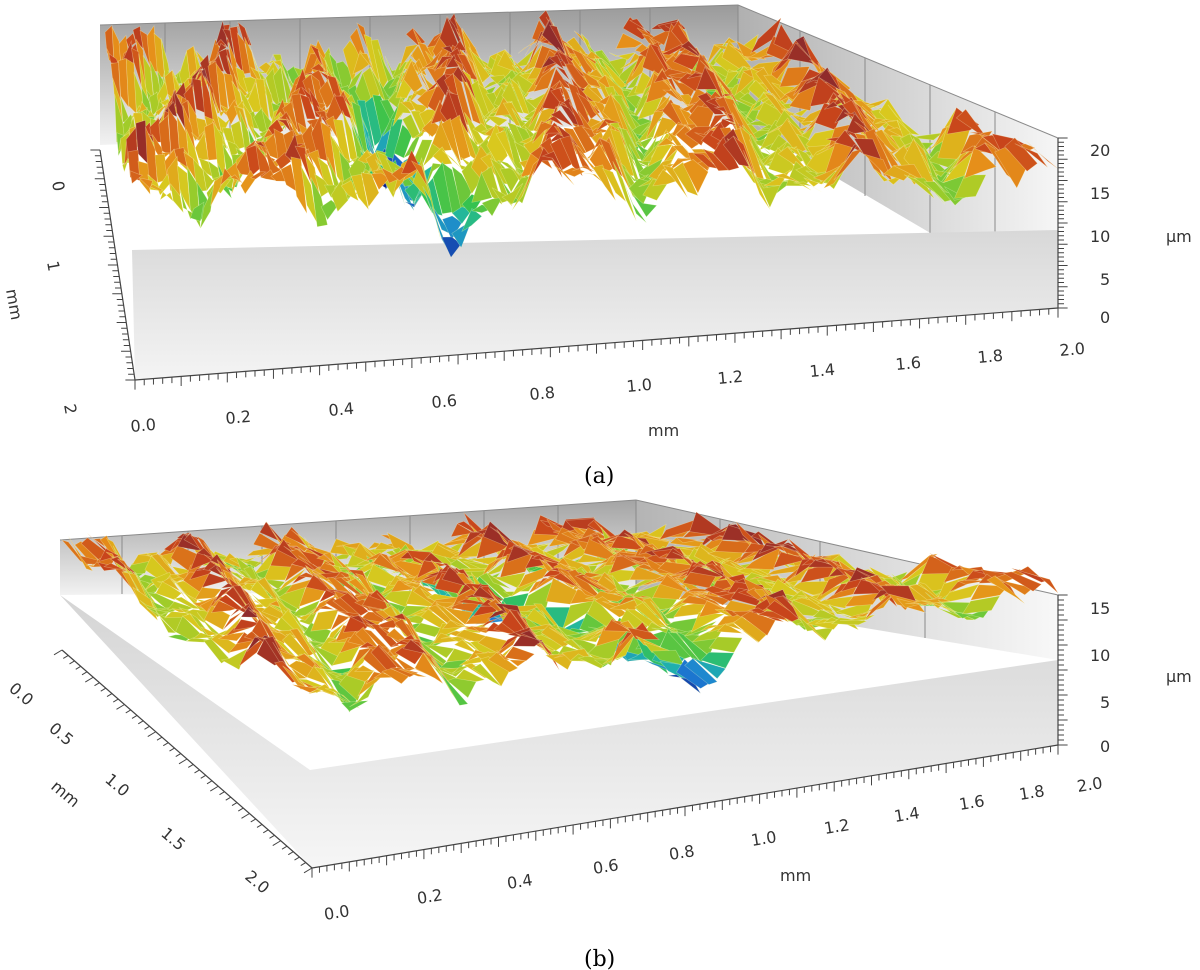  What do you see at coordinates (257, 882) in the screenshot?
I see `y-tick-b-4: 2.0` at bounding box center [257, 882].